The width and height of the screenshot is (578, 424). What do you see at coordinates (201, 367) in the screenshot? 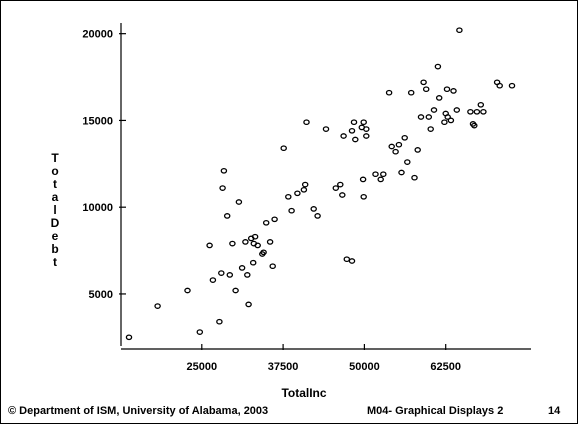
I see `x-tick-label: 25000` at bounding box center [201, 367].